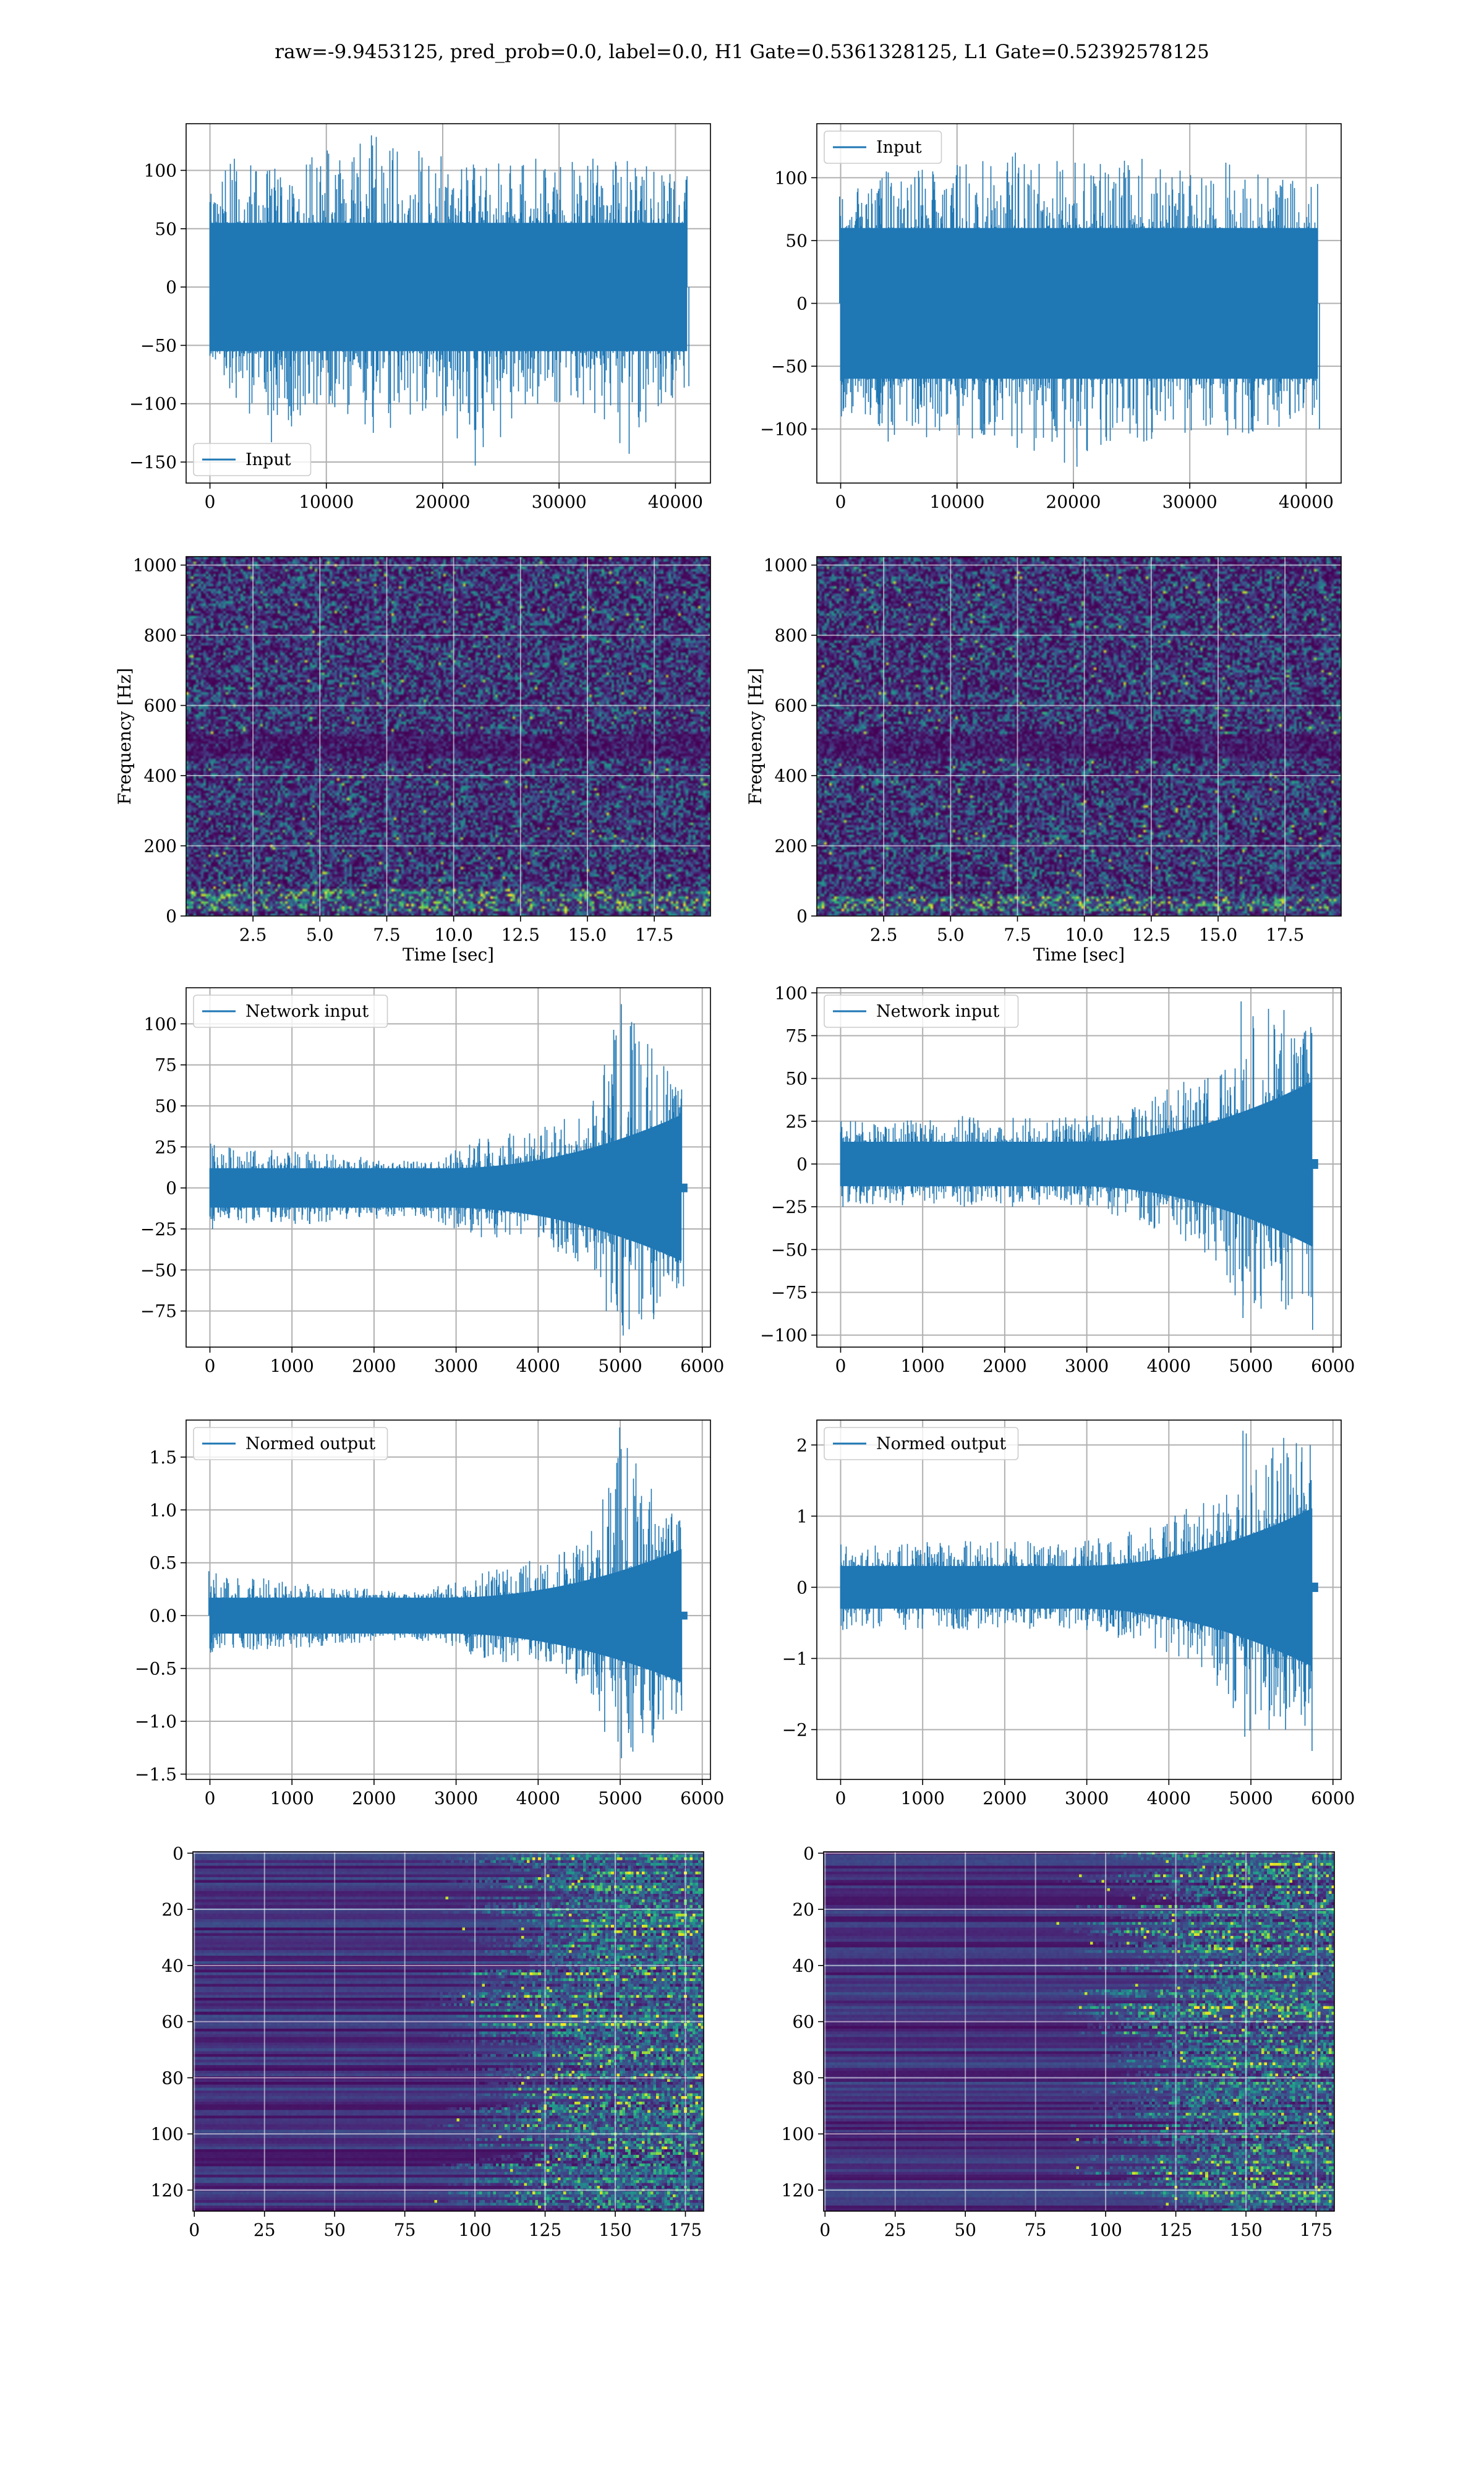 The width and height of the screenshot is (1484, 2474). I want to click on y-tick-label: −0.5, so click(156, 1669).